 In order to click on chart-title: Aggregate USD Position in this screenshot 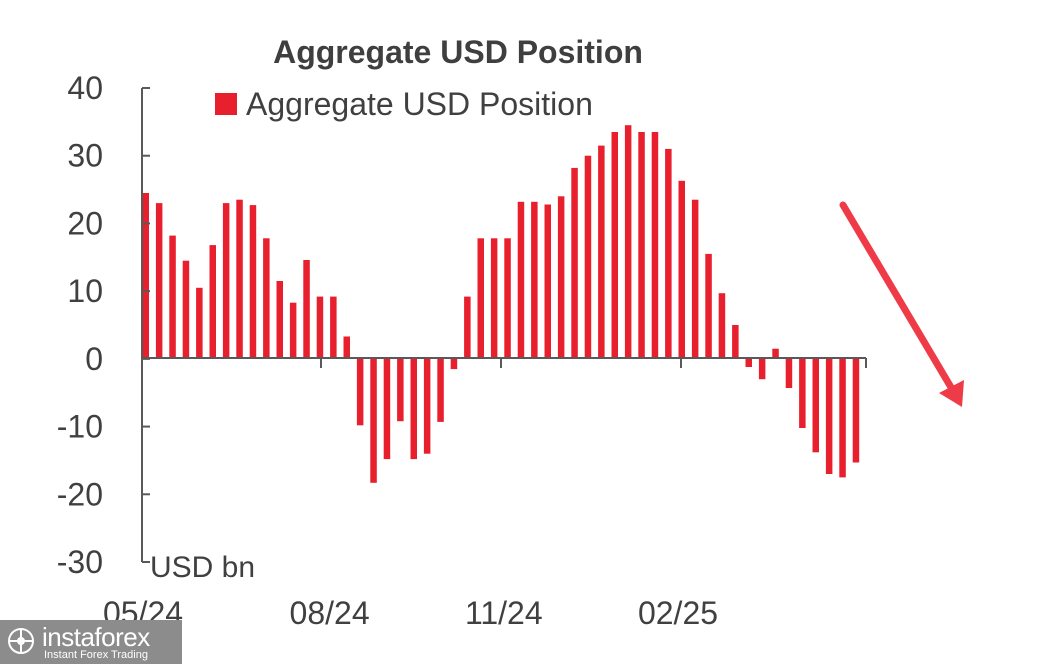, I will do `click(458, 52)`.